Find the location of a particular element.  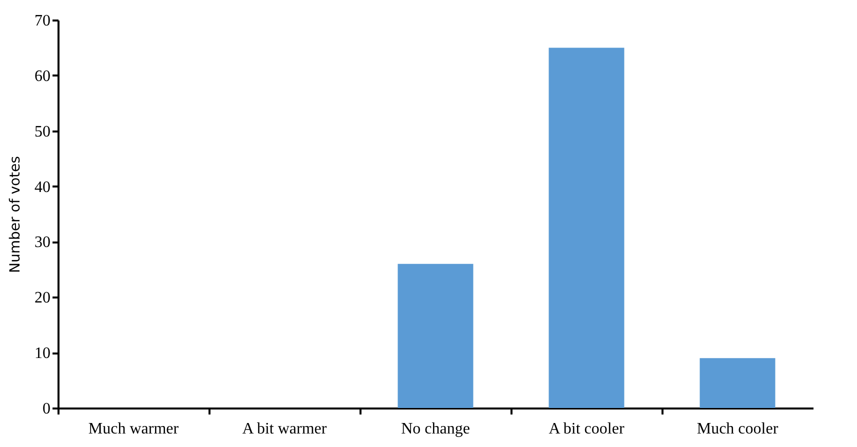

y-tick-label: 20 is located at coordinates (42, 298).